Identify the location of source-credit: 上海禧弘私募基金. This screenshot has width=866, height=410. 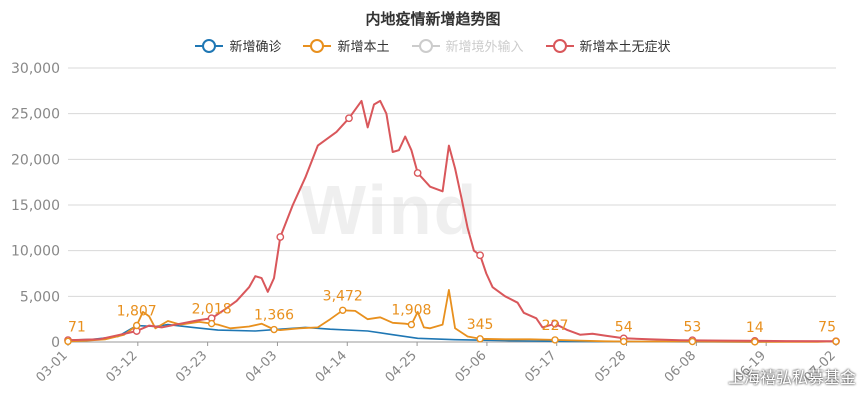
(779, 376).